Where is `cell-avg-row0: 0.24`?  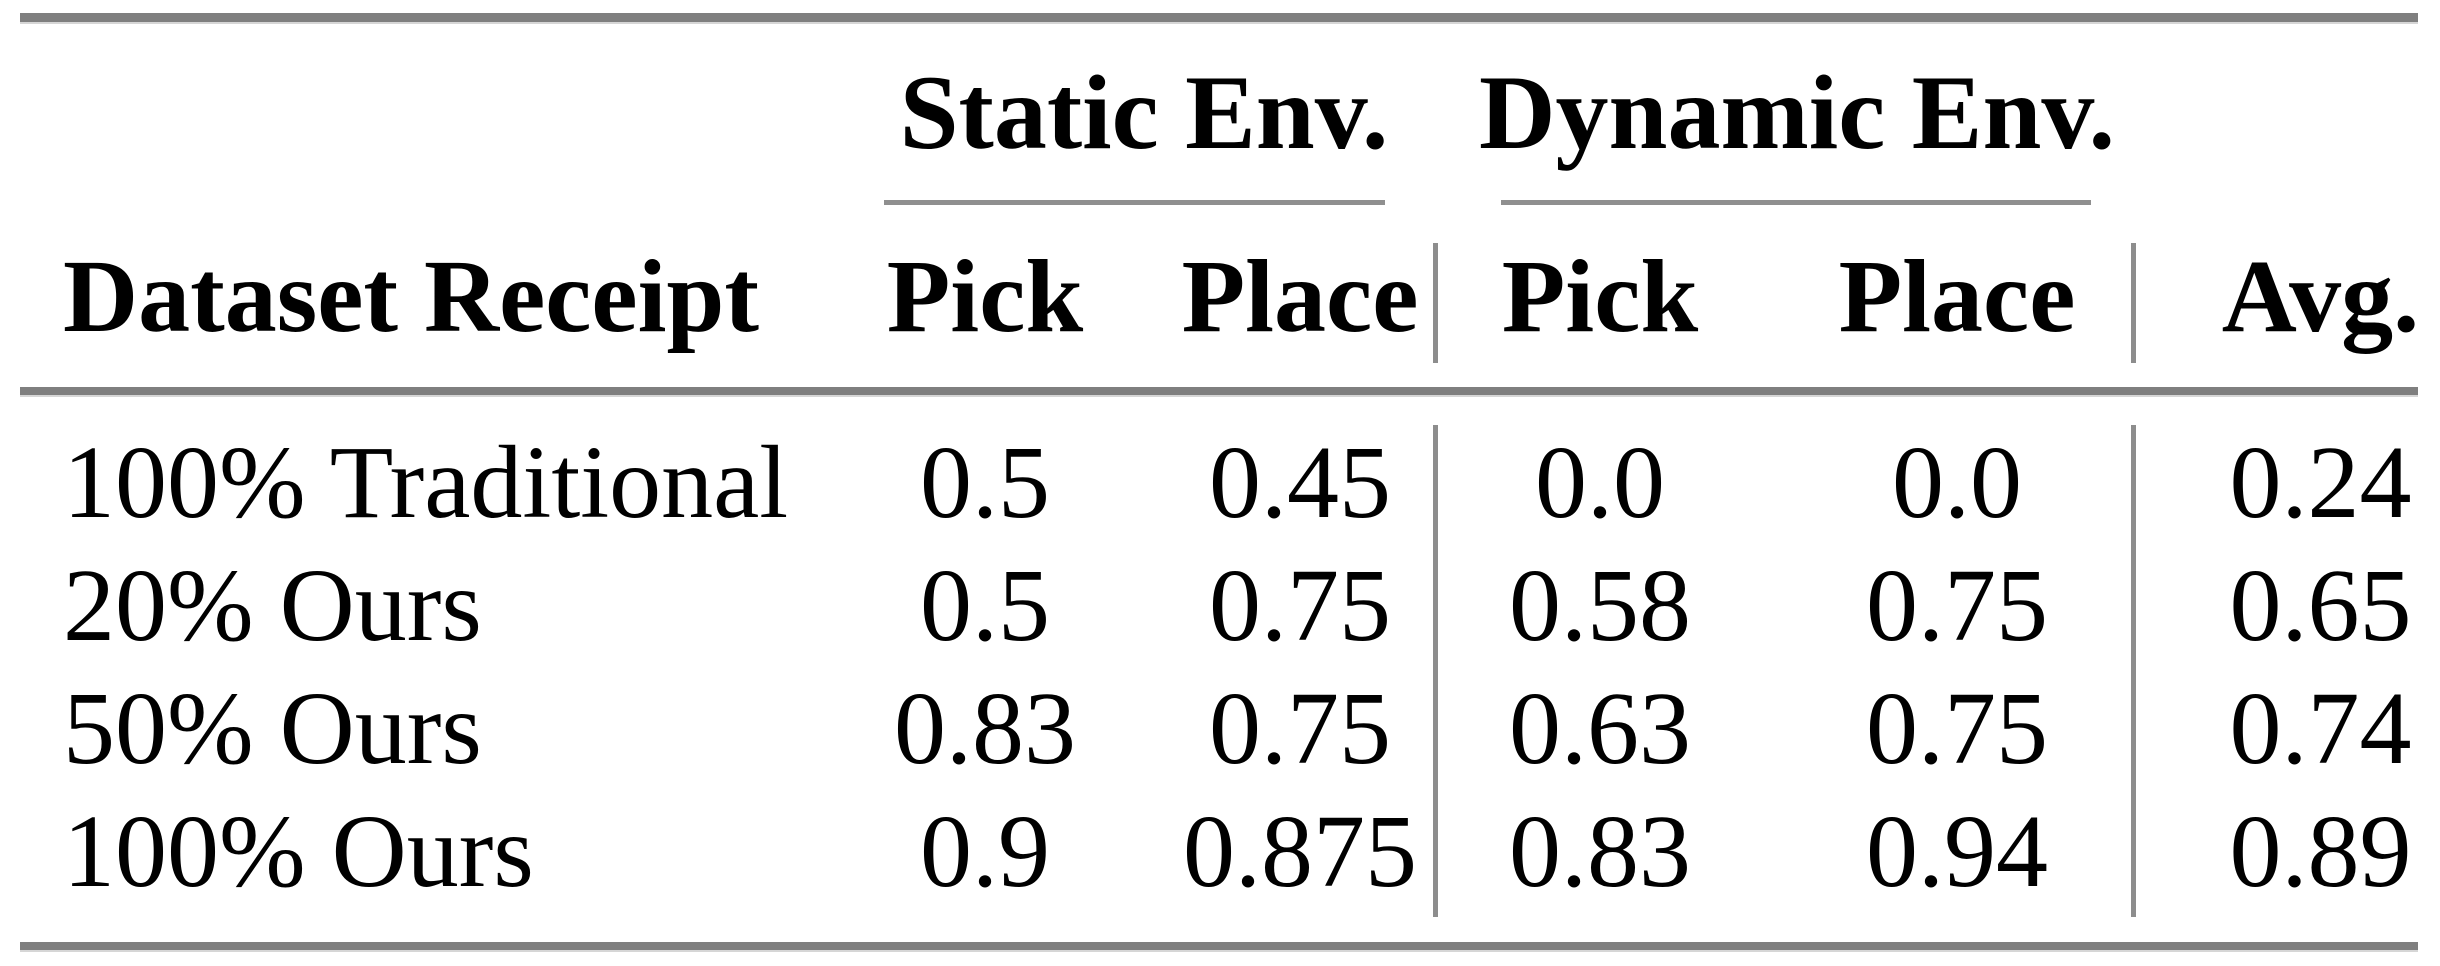
cell-avg-row0: 0.24 is located at coordinates (2320, 482).